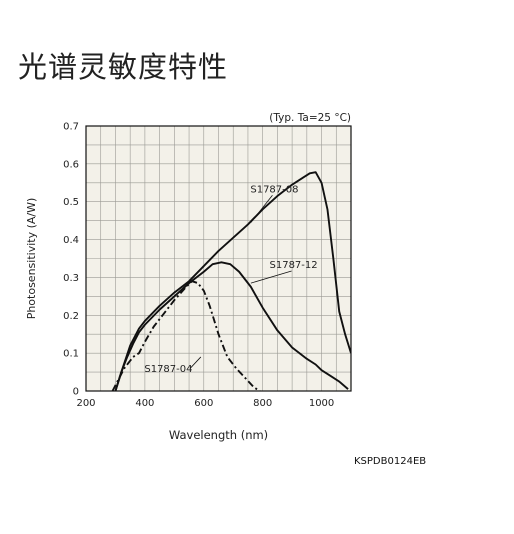 This screenshot has height=534, width=514. I want to click on x-axis-label: Wavelength (nm), so click(218, 435).